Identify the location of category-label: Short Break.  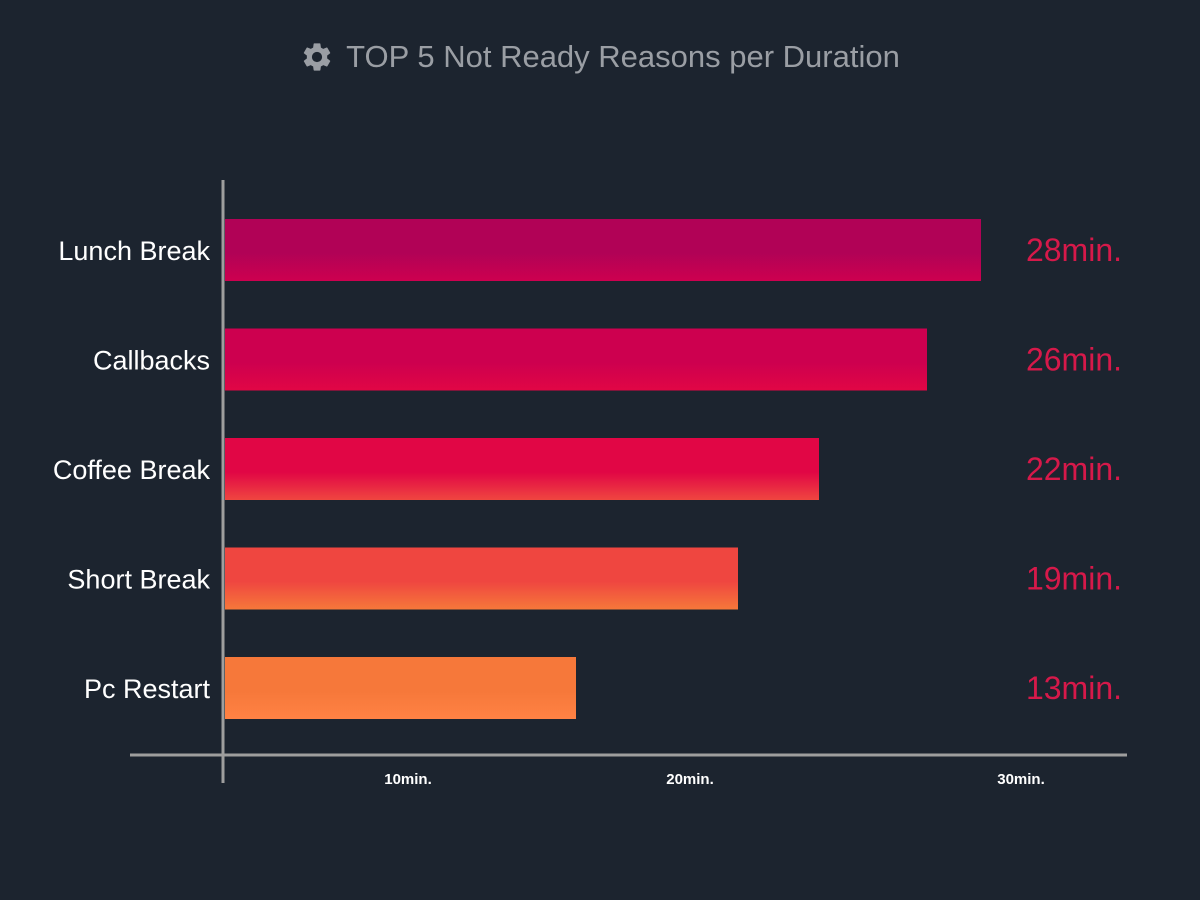
(138, 580).